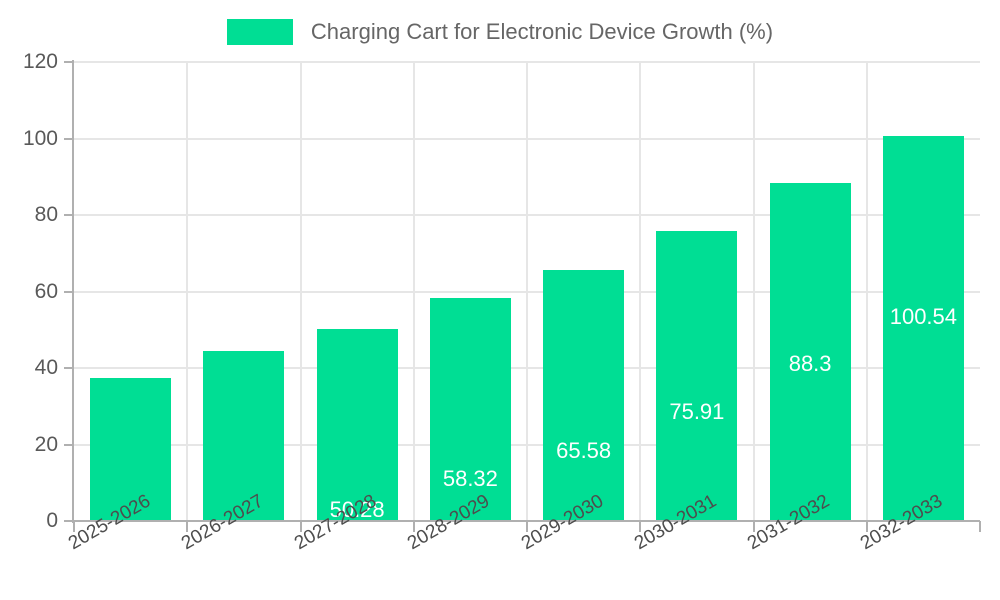 This screenshot has height=600, width=1000. I want to click on bar-value-label: 58.32, so click(470, 478).